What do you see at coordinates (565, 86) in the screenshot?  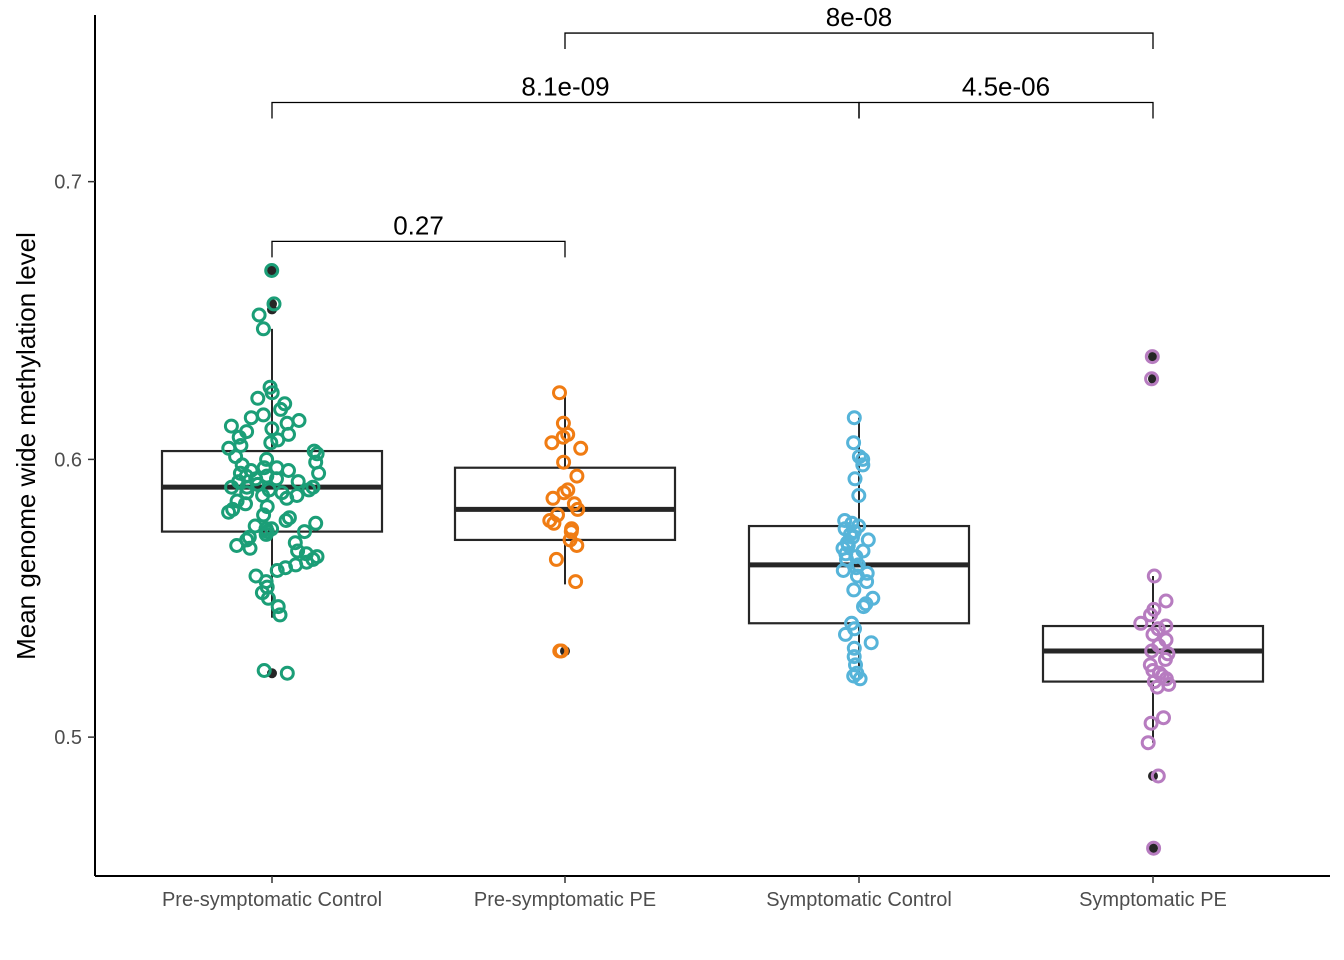 I see `p-value-label: 8.1e-09` at bounding box center [565, 86].